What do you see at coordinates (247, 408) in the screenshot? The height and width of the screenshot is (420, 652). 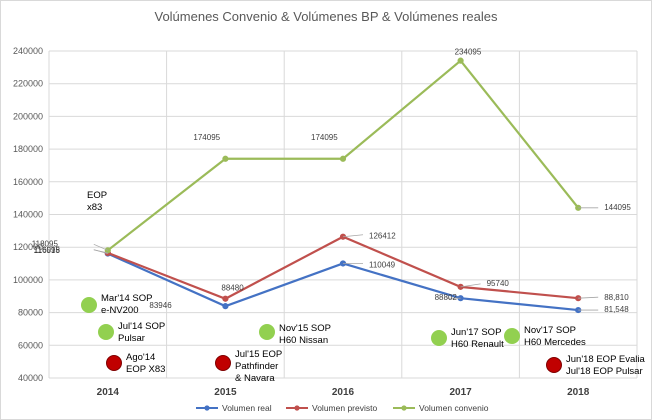 I see `legend-label: Volumen real` at bounding box center [247, 408].